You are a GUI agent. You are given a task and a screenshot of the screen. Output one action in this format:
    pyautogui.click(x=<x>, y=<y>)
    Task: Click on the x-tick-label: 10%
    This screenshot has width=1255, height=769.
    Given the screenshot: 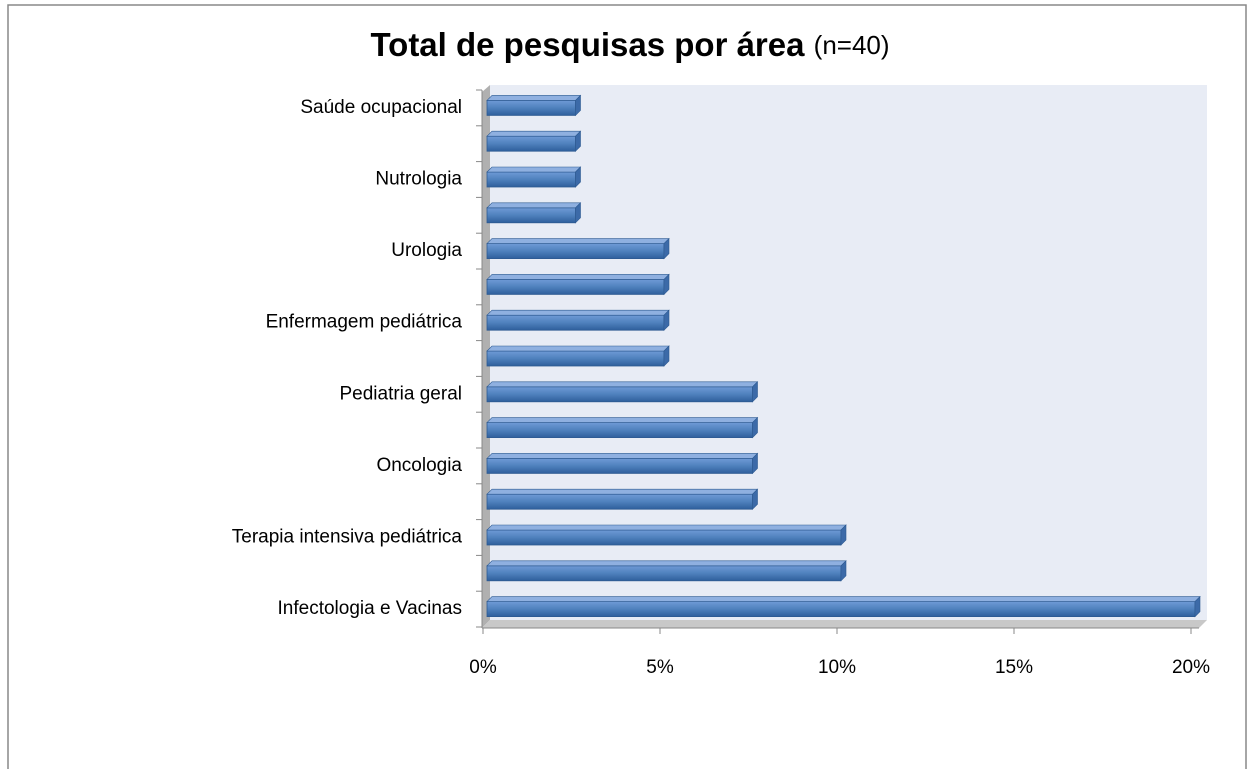 What is the action you would take?
    pyautogui.click(x=837, y=667)
    